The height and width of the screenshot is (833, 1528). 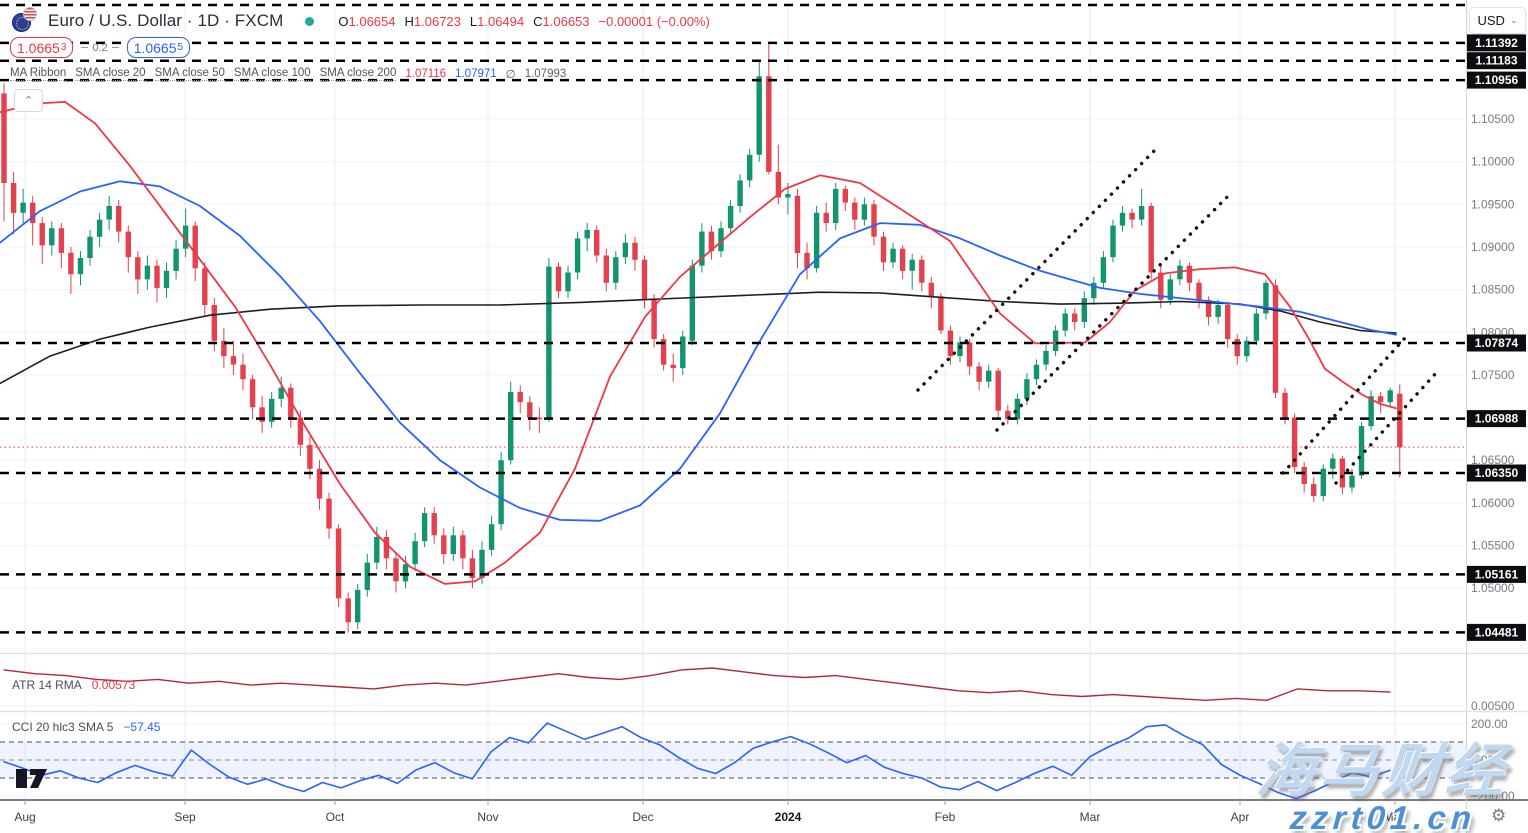 What do you see at coordinates (642, 817) in the screenshot?
I see `month-label: Dec` at bounding box center [642, 817].